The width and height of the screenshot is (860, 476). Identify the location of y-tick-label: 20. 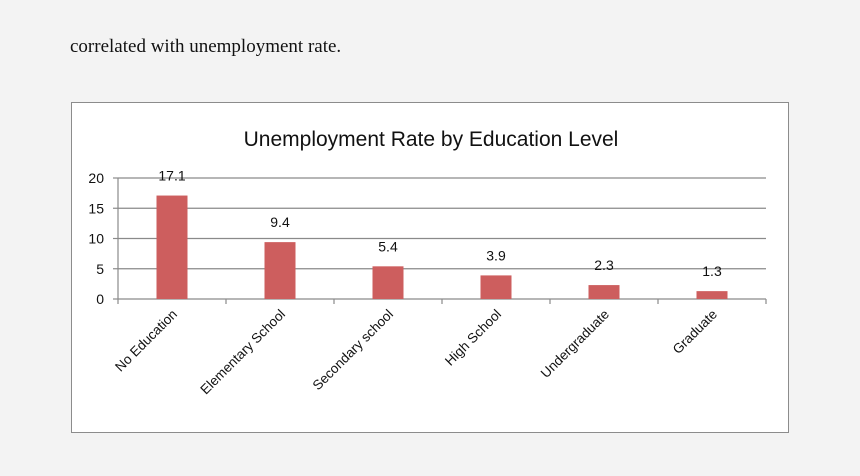
(96, 178).